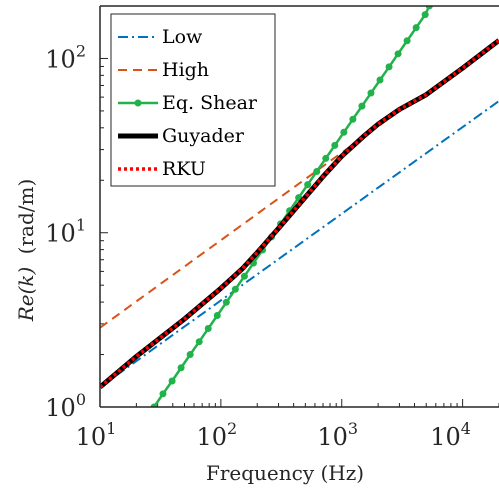  Describe the element at coordinates (65, 406) in the screenshot. I see `y-tick-label: 10⁰` at that location.